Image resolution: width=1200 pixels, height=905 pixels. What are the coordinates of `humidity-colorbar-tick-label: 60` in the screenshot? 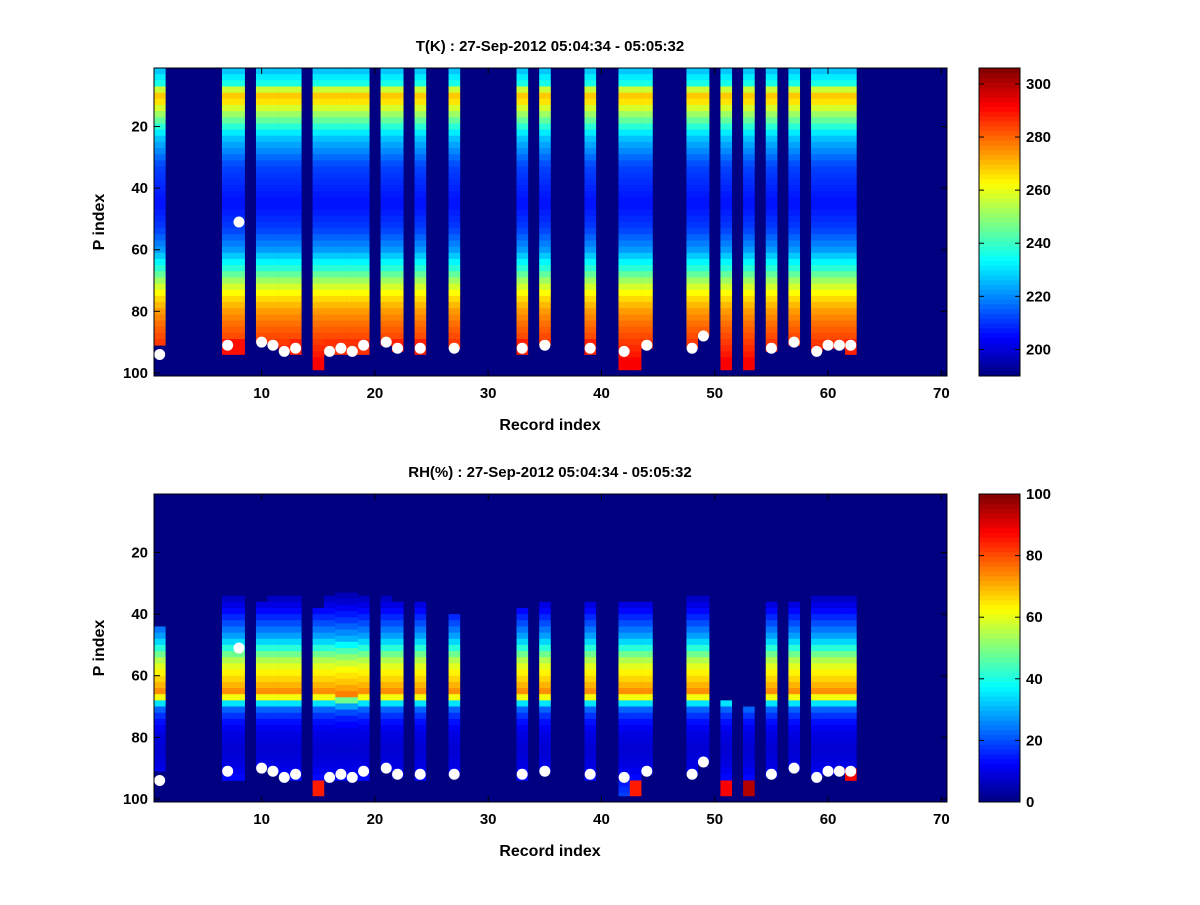 It's located at (1034, 617).